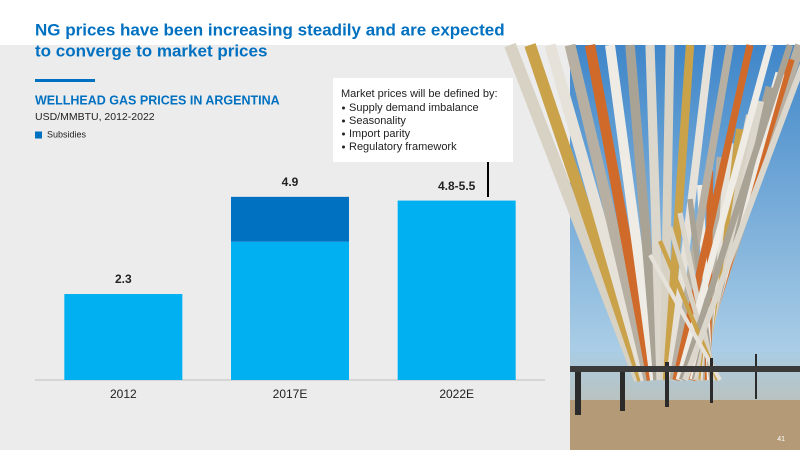 The image size is (800, 450). Describe the element at coordinates (685, 425) in the screenshot. I see `photo-ground` at that location.